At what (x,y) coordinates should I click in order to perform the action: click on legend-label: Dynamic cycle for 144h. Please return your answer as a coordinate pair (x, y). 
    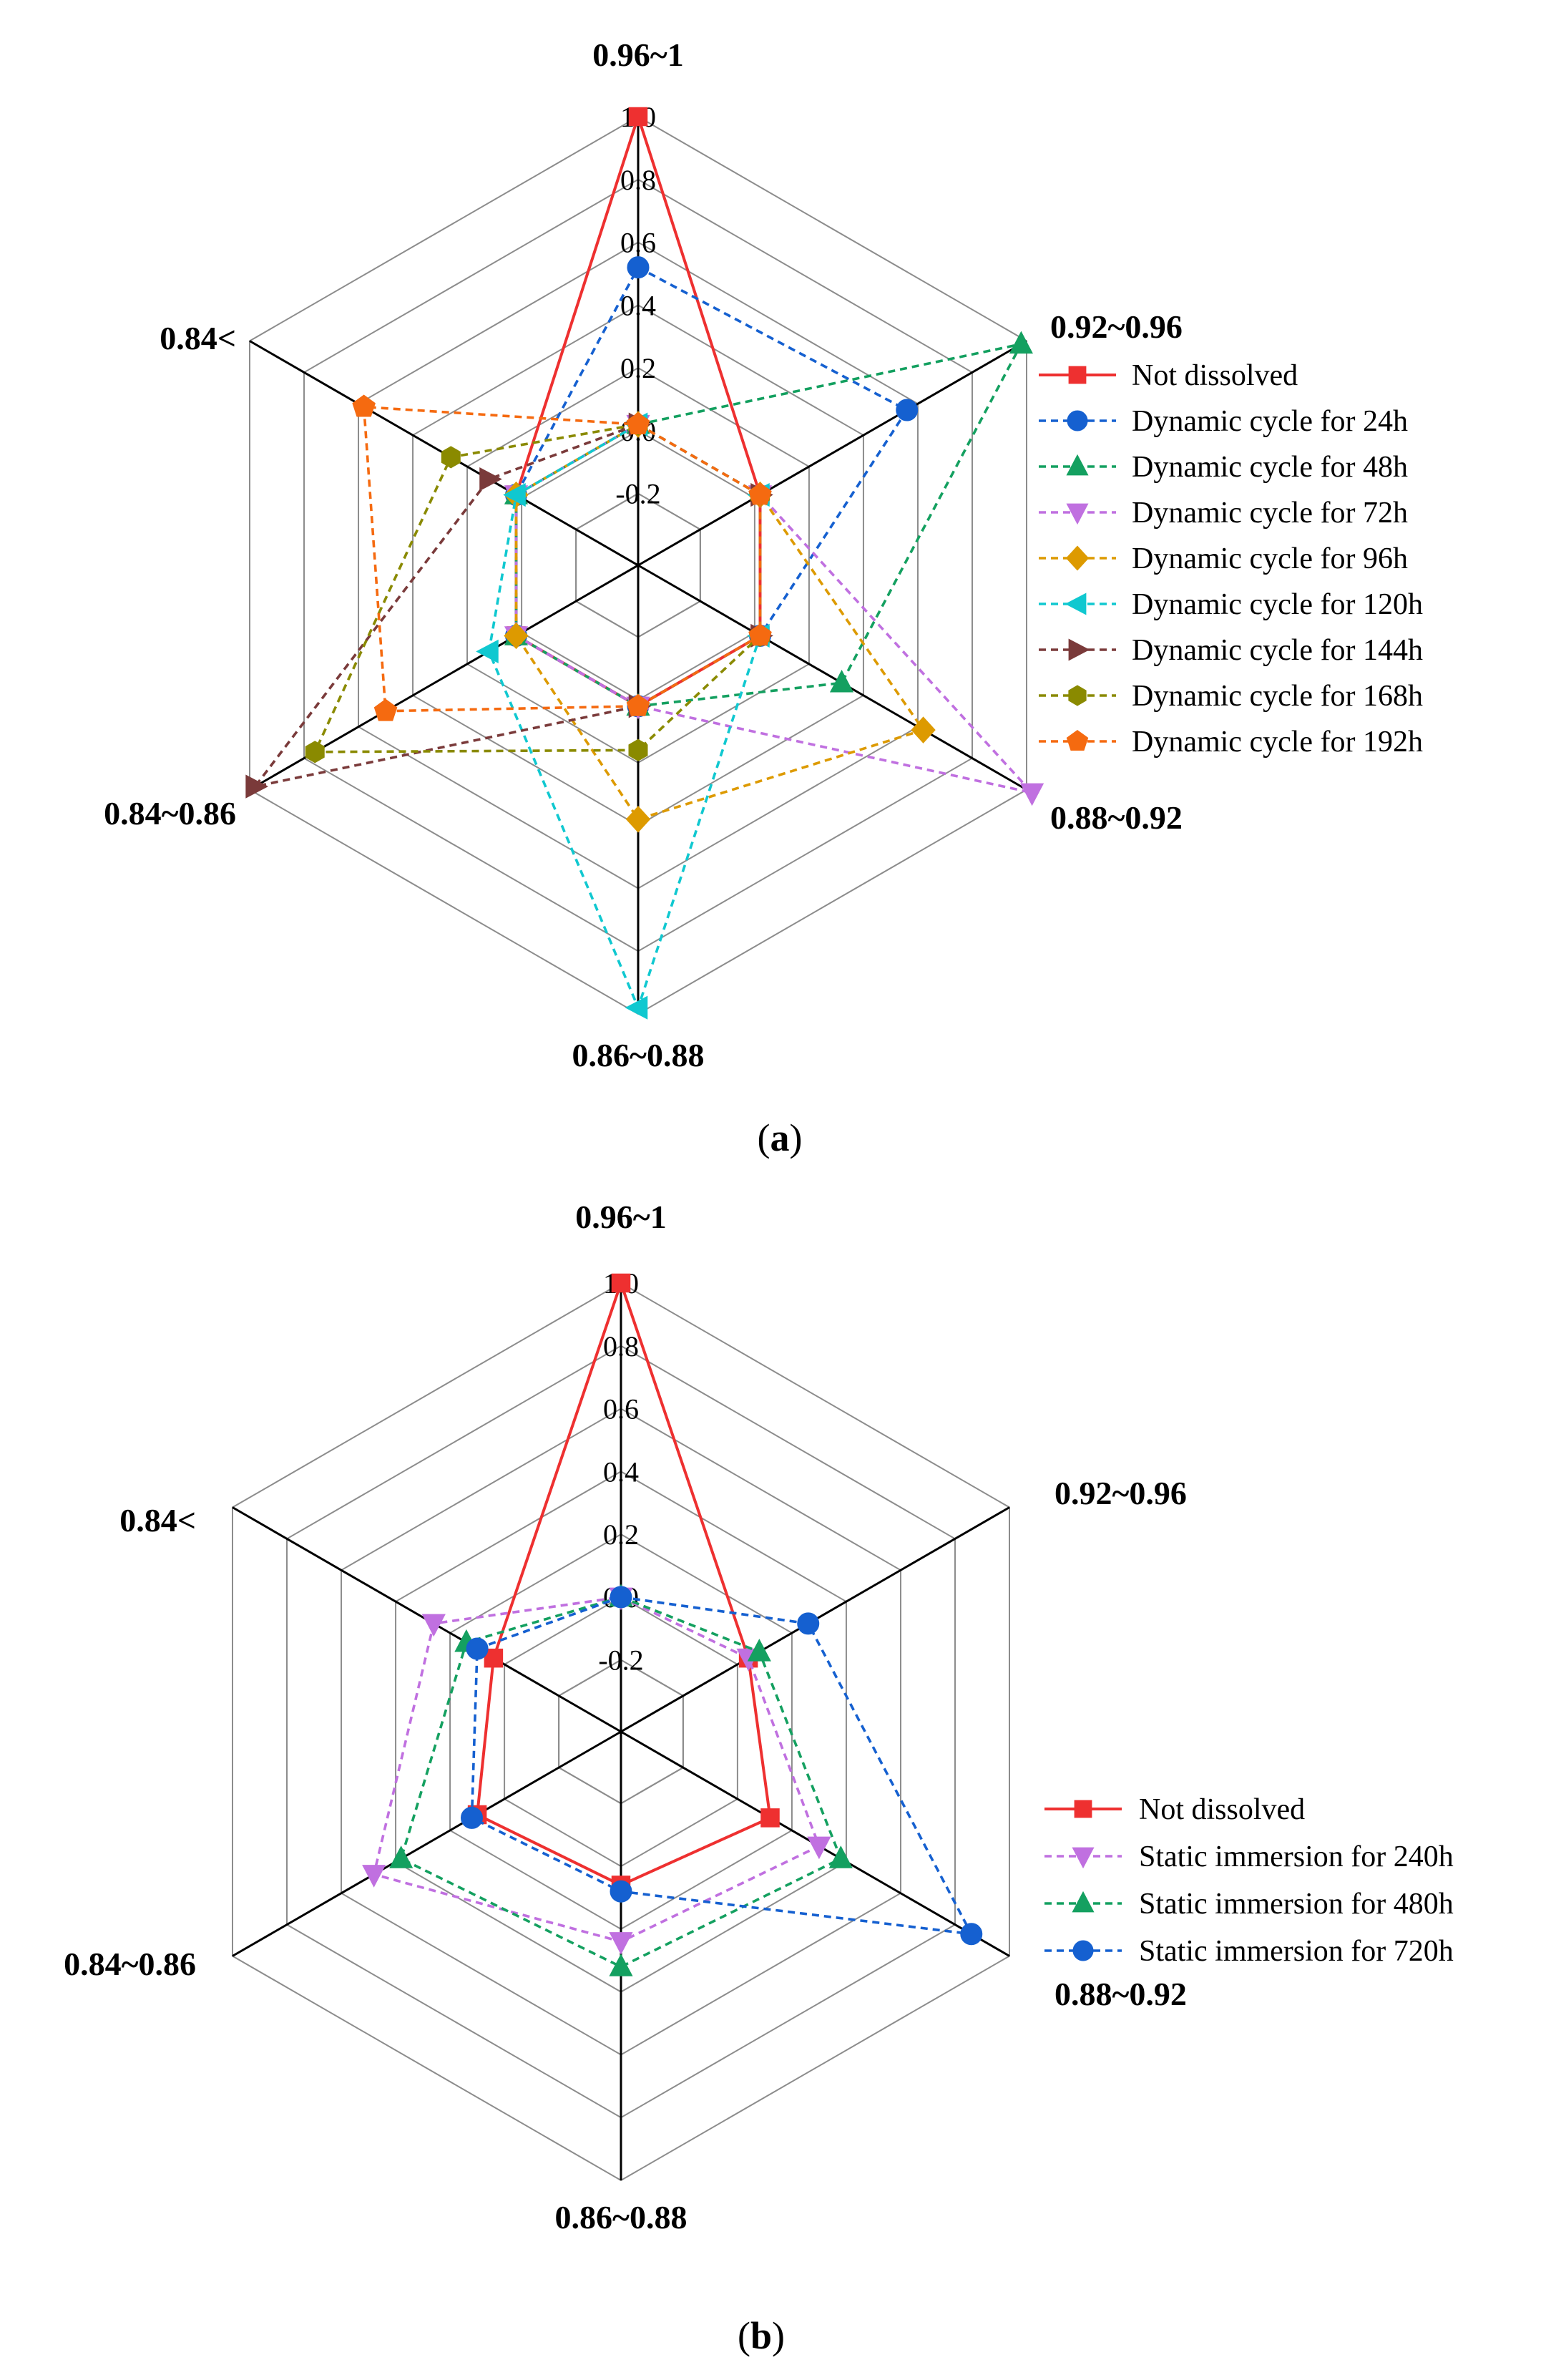
    Looking at the image, I should click on (1277, 650).